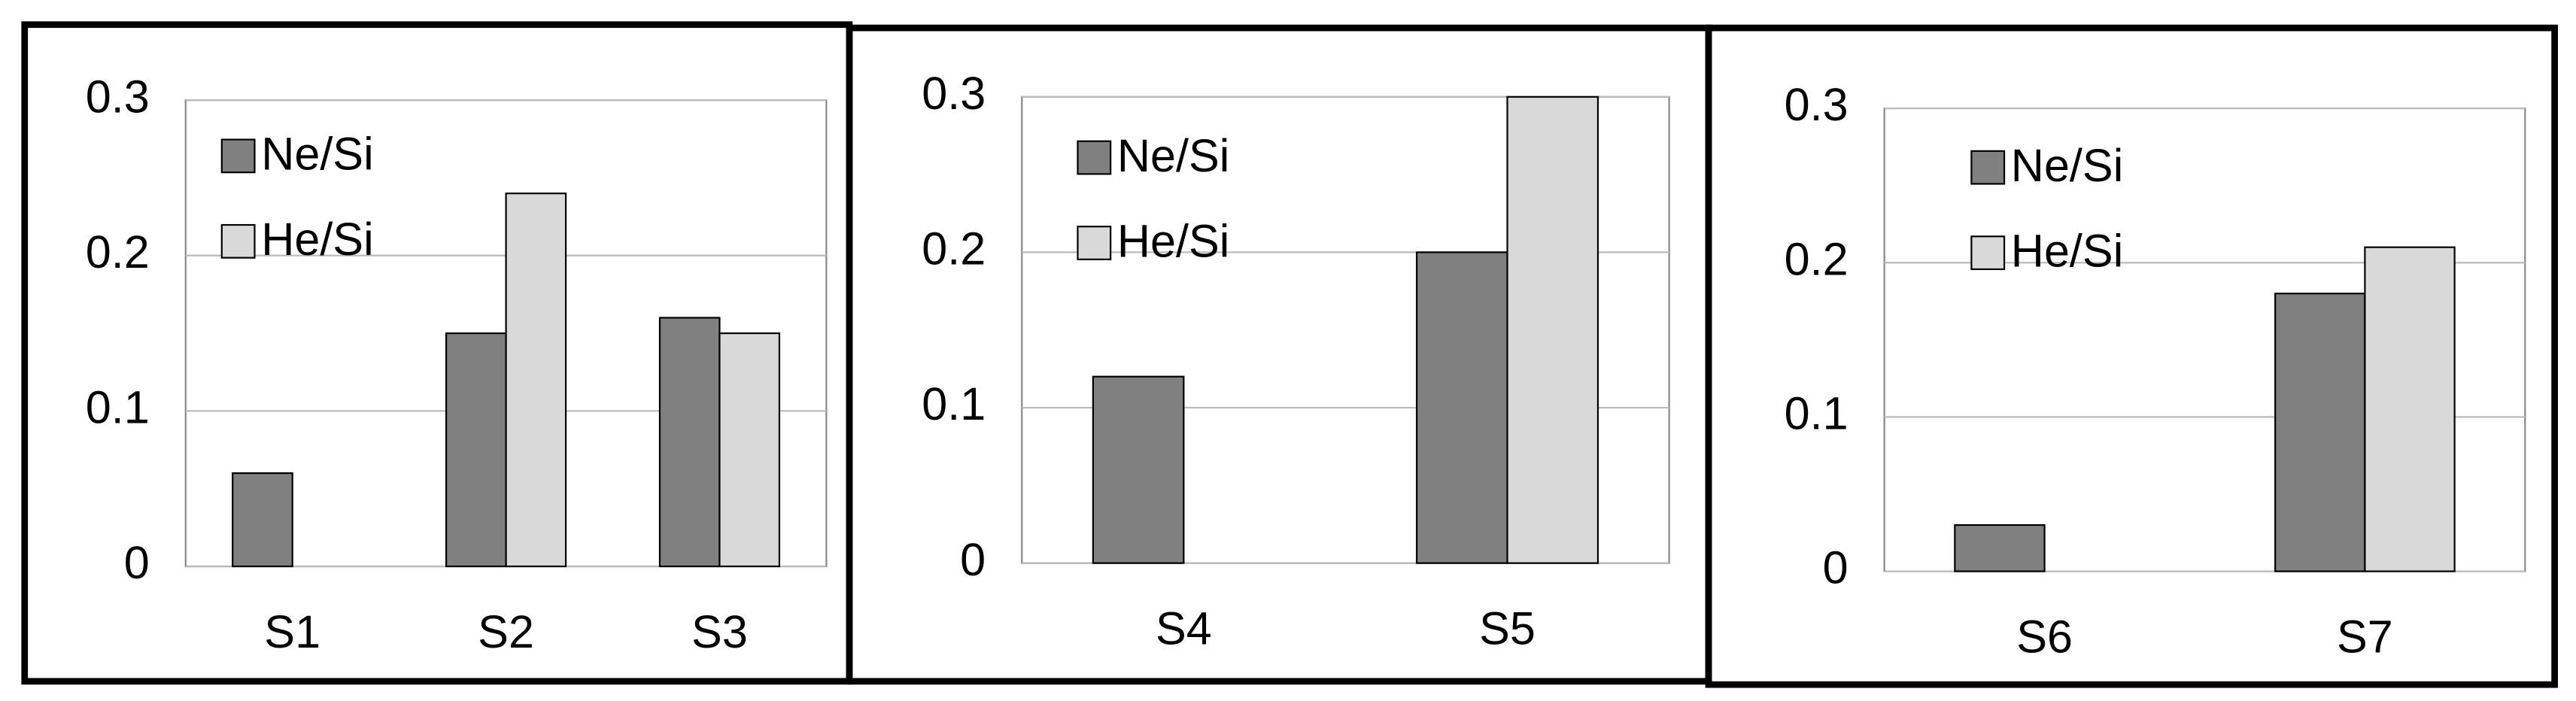  I want to click on x-tick-label: S7, so click(2365, 636).